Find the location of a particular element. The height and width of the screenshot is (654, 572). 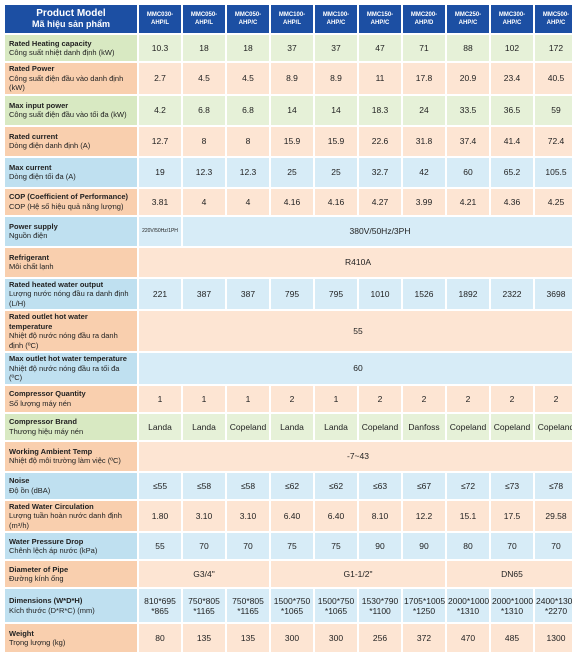

spec-label-vi: Dòng điện danh định (A) is located at coordinates (50, 145).